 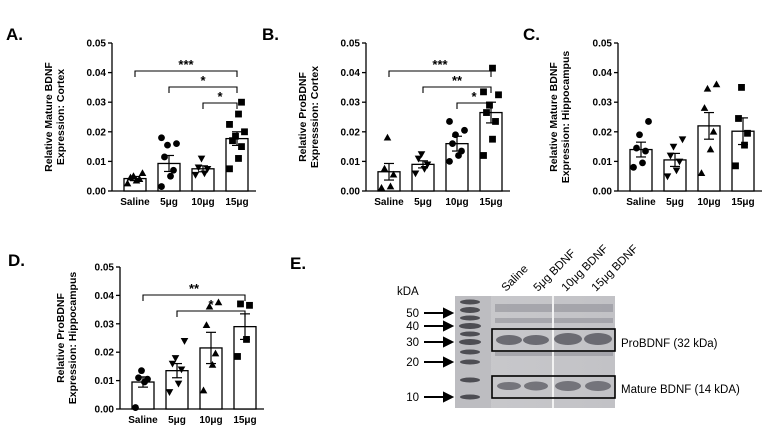 What do you see at coordinates (603, 73) in the screenshot?
I see `y-tick-label: 0.04` at bounding box center [603, 73].